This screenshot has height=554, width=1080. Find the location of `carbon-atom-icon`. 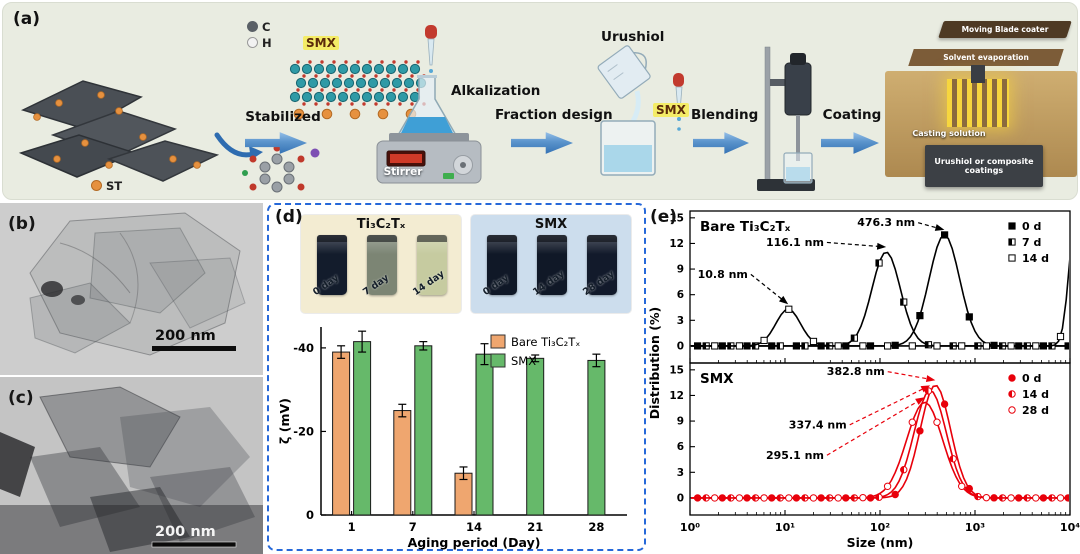

carbon-atom-icon is located at coordinates (252, 26).